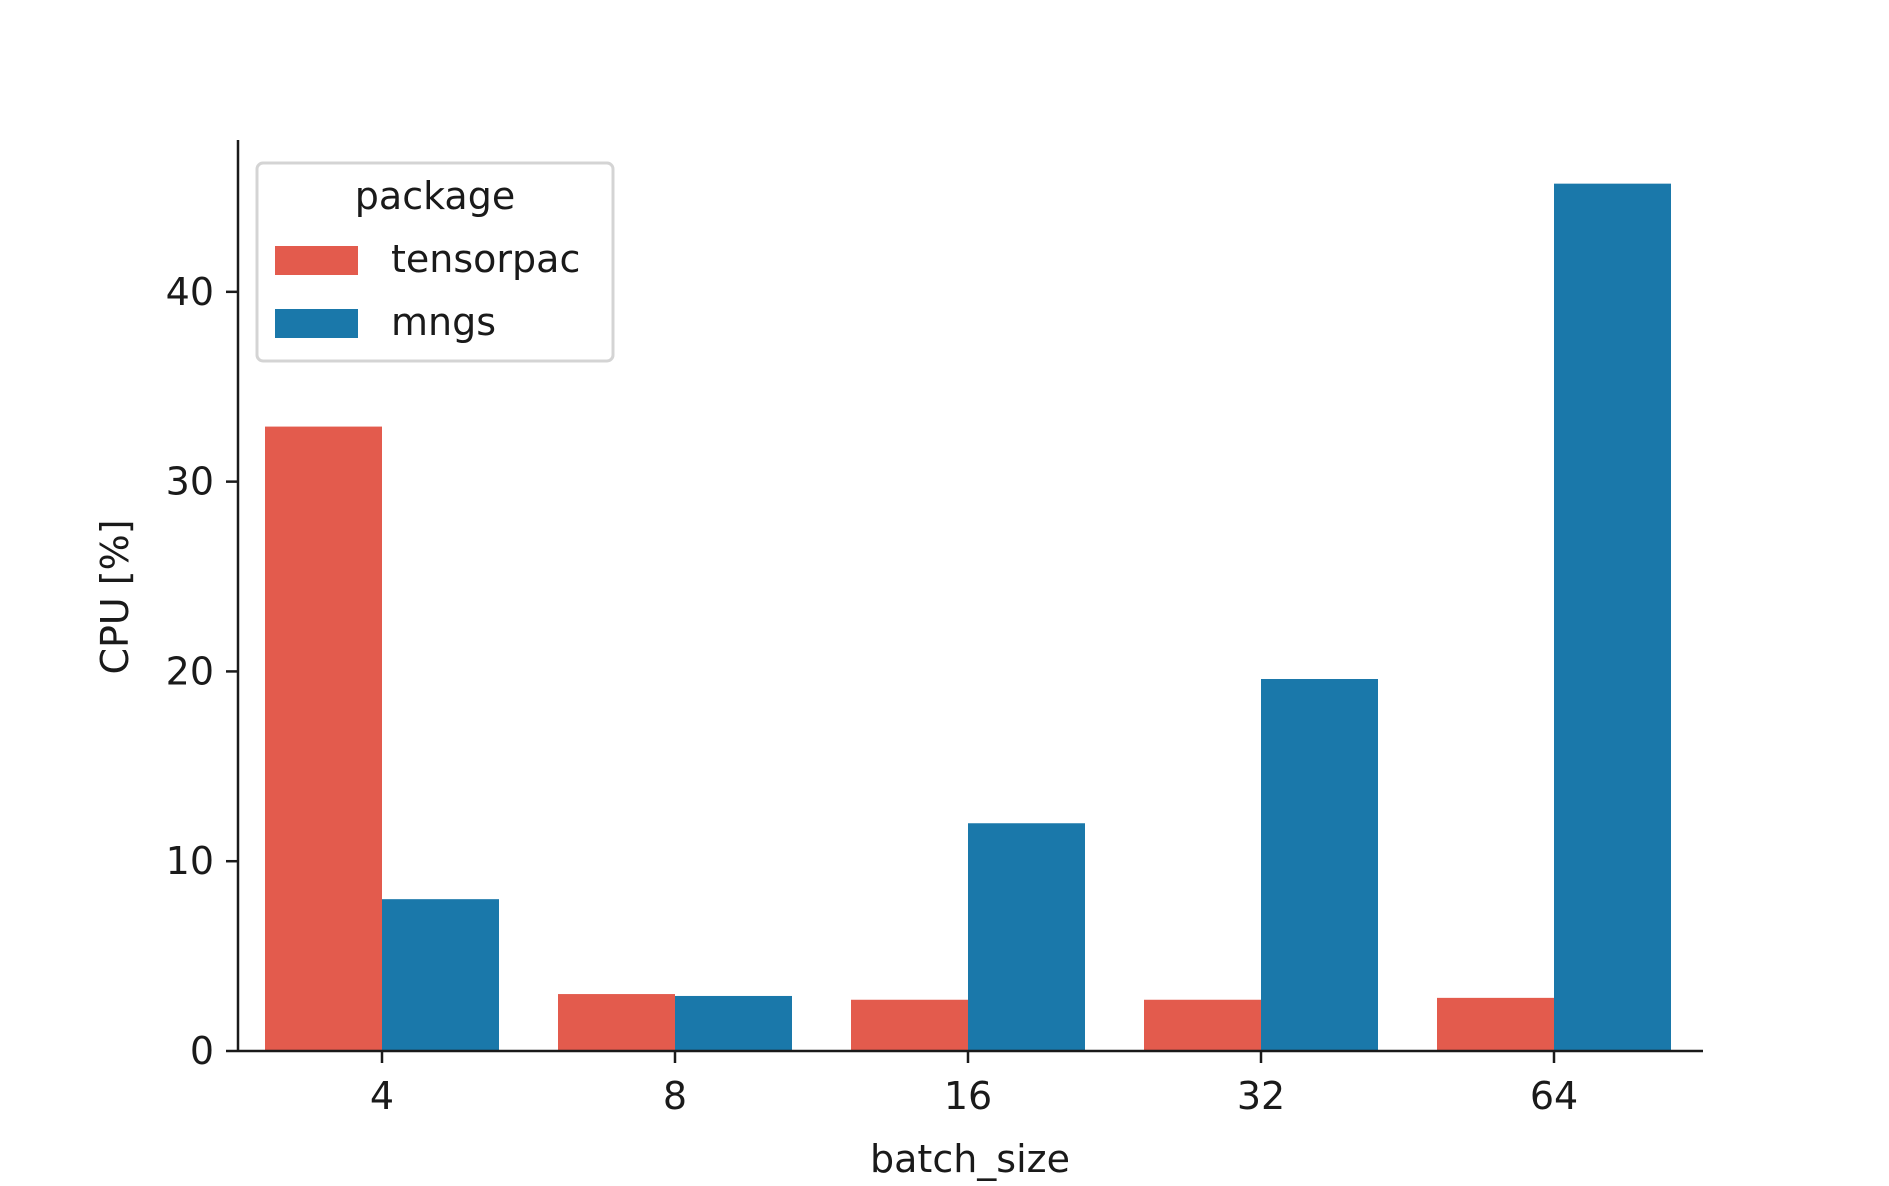 The width and height of the screenshot is (1889, 1186). I want to click on legend-swatch-mngs, so click(316, 323).